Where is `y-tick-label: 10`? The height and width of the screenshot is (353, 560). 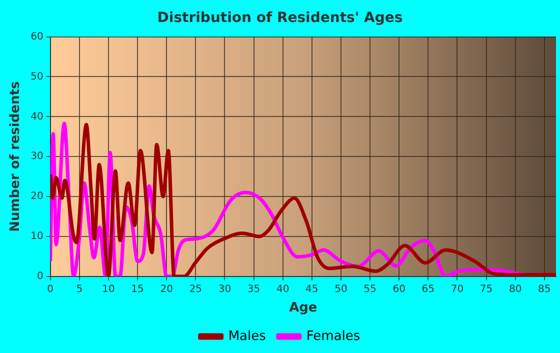 y-tick-label: 10 is located at coordinates (37, 236).